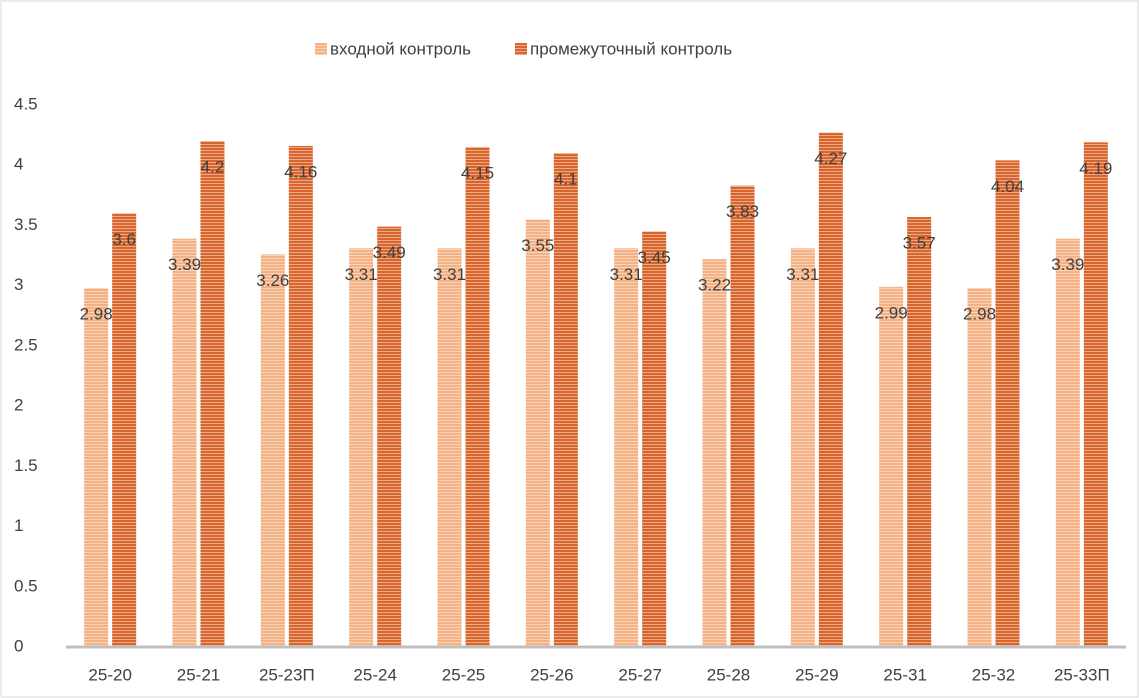 The width and height of the screenshot is (1139, 698). Describe the element at coordinates (374, 674) in the screenshot. I see `x-tick-label: 25-24` at that location.